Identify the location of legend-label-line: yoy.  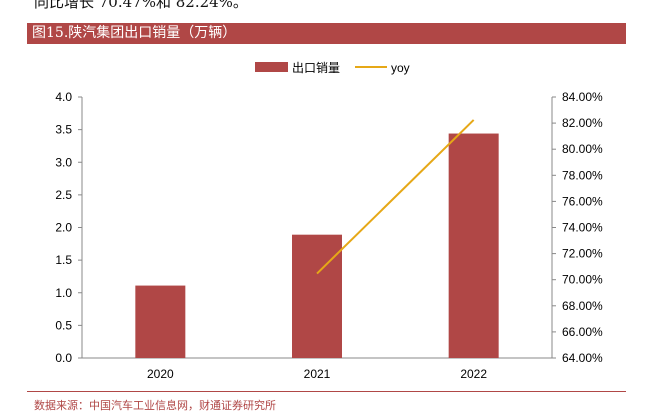
(400, 68).